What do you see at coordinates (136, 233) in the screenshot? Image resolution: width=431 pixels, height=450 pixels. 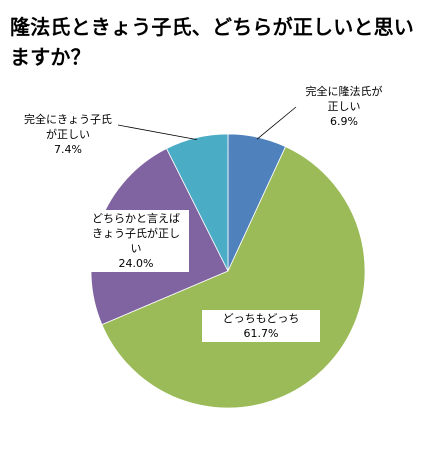 I see `slice-label-3-line-2: きょう子氏が正し` at bounding box center [136, 233].